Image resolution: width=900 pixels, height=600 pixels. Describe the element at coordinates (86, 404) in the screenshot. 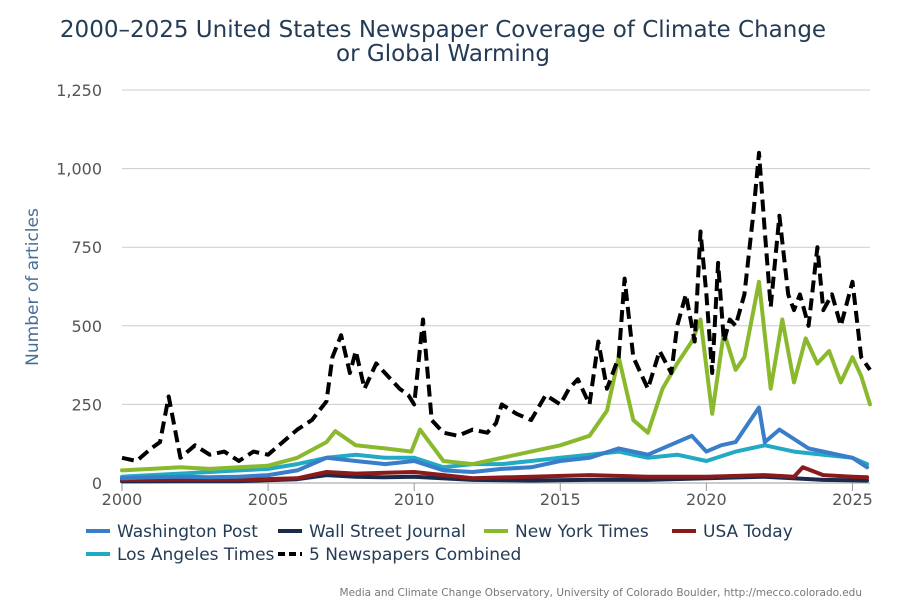

I see `y-tick-label: 250` at that location.